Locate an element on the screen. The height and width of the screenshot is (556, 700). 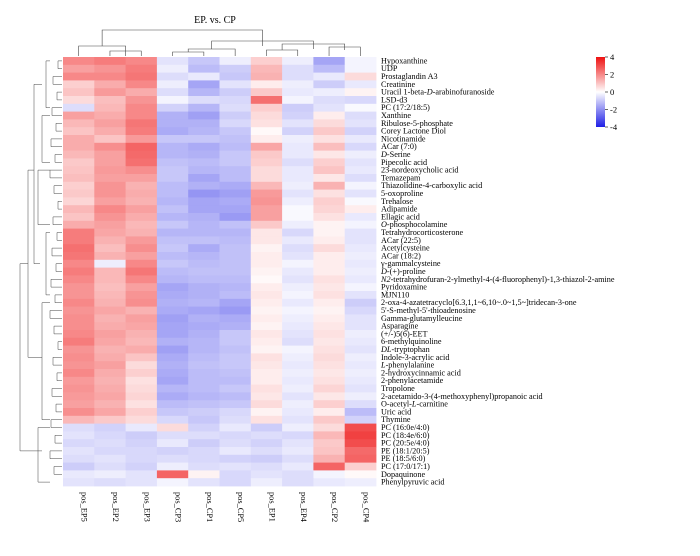
row-label: PC (17:2/18:5) is located at coordinates (405, 107).